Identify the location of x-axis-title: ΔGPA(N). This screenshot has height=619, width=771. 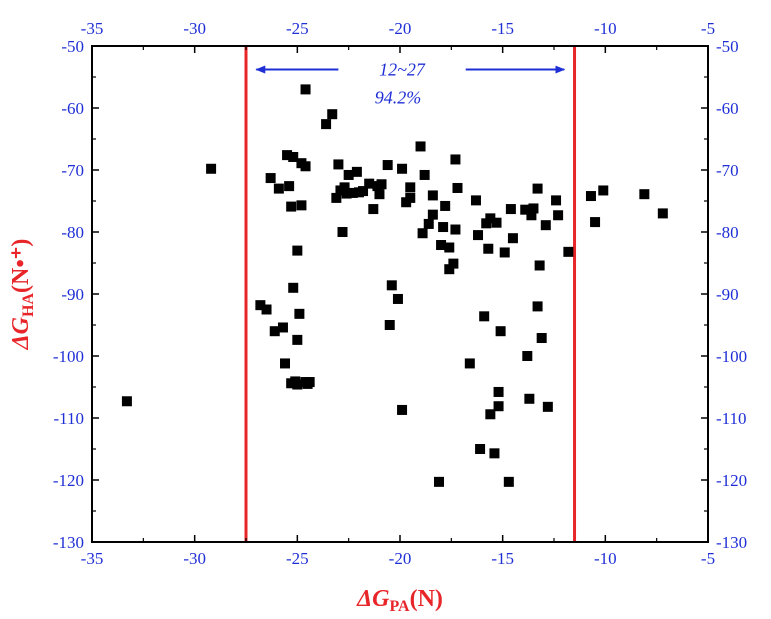
(399, 600).